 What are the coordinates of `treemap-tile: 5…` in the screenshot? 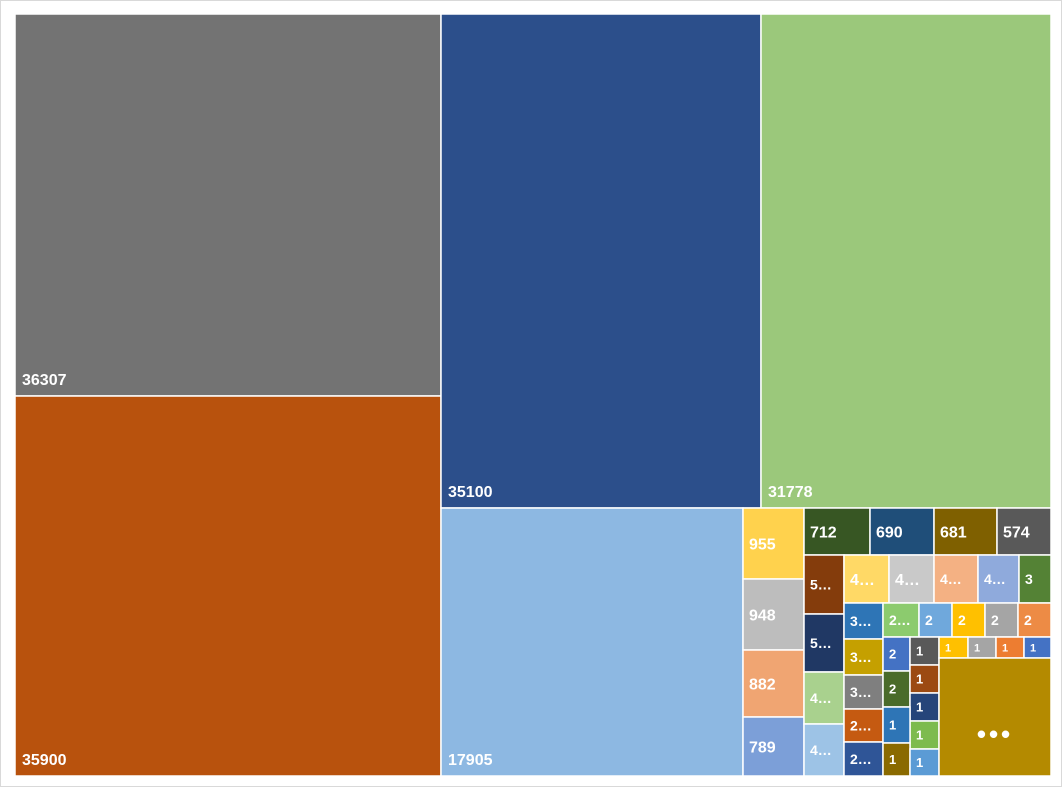 It's located at (824, 584).